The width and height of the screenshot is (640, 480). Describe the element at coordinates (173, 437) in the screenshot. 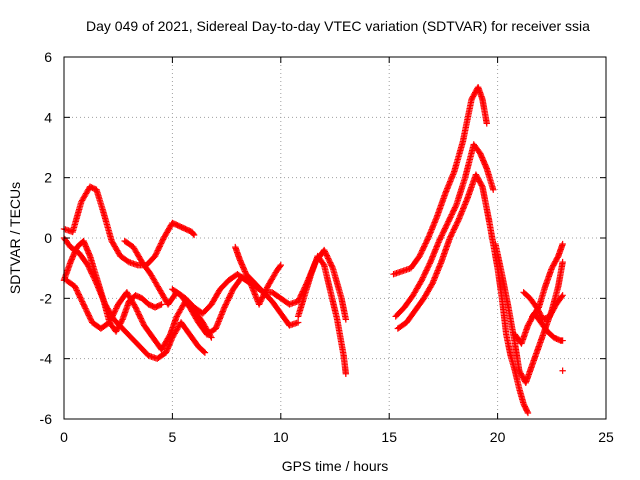

I see `x-tick-label: 5` at that location.